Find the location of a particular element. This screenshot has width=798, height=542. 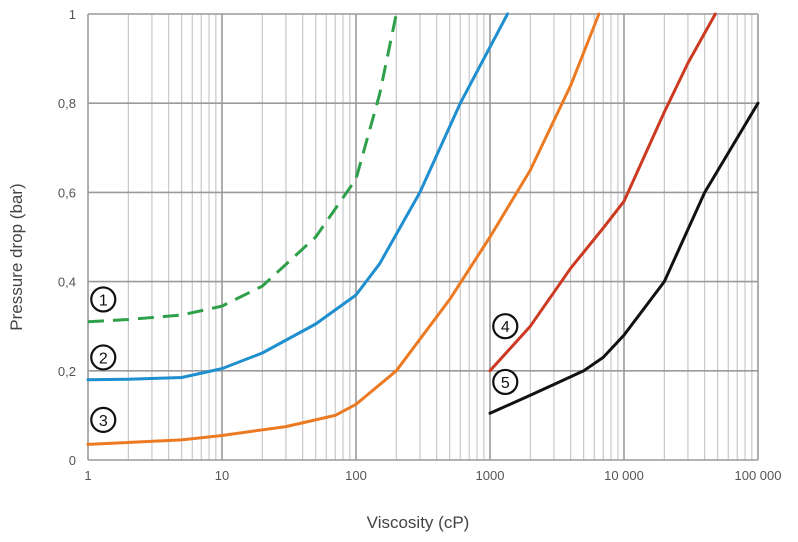

series-marker-label: 3 is located at coordinates (103, 421).